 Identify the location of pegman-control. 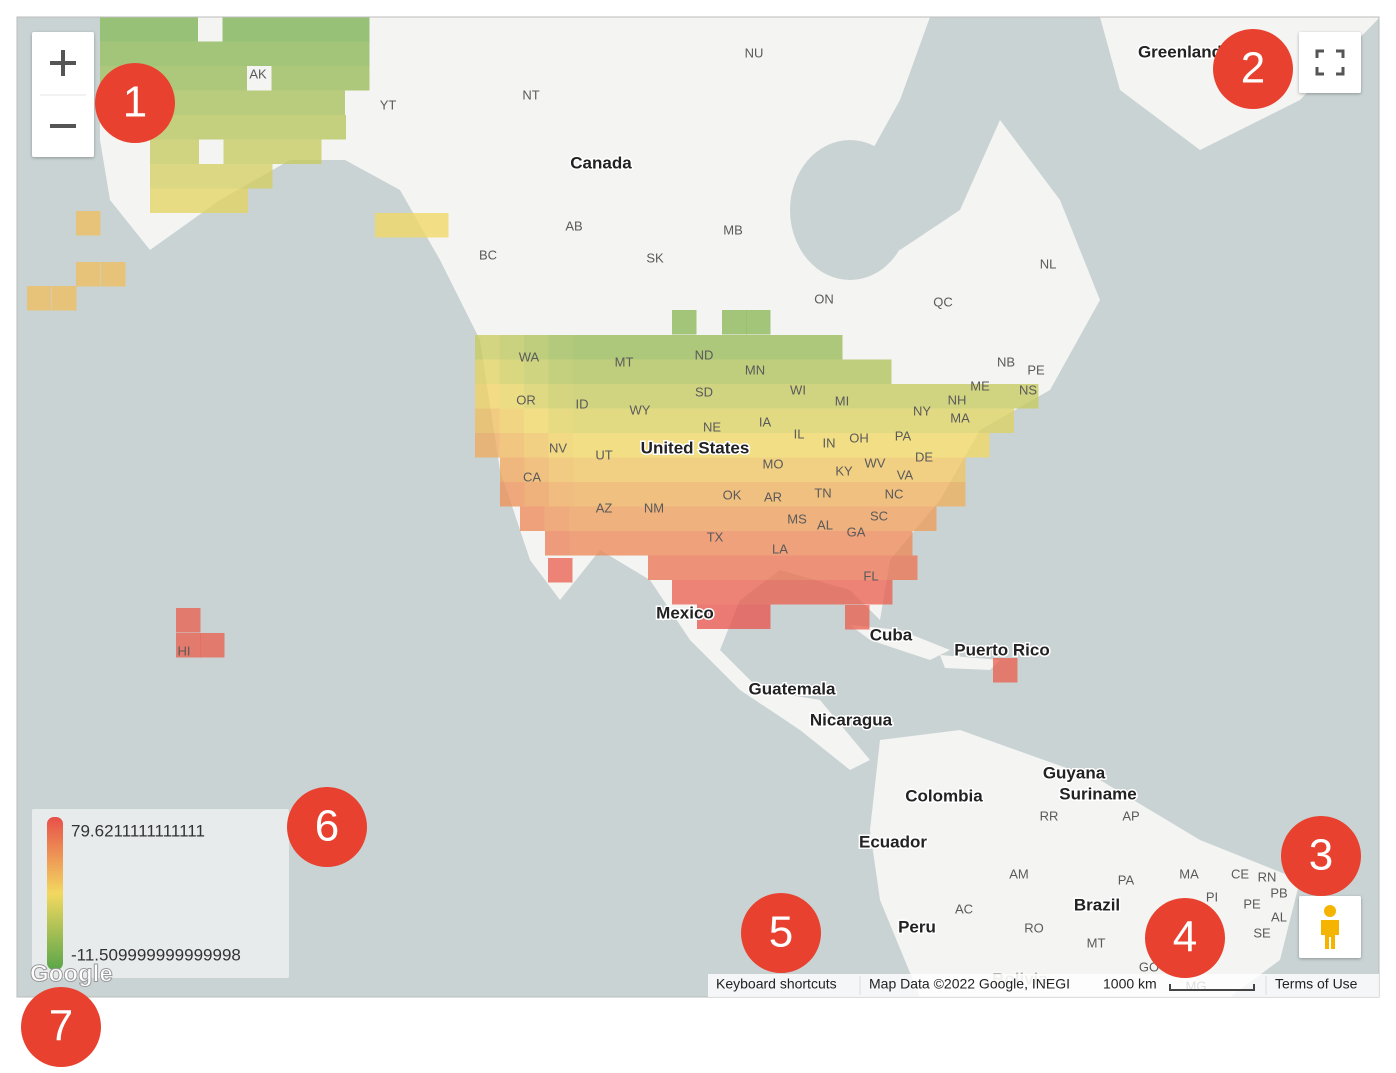
(1330, 927).